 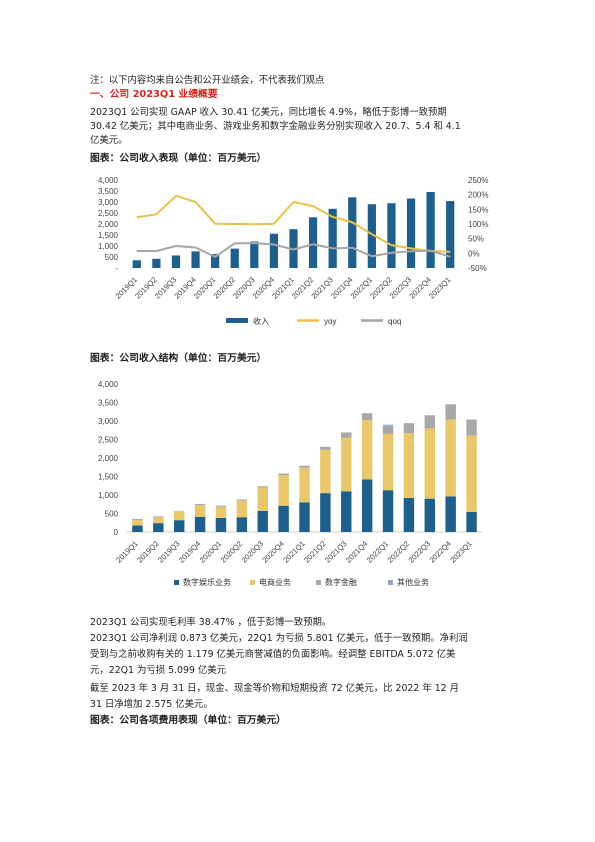 I want to click on legend-label-revenue: 收入, so click(x=261, y=321).